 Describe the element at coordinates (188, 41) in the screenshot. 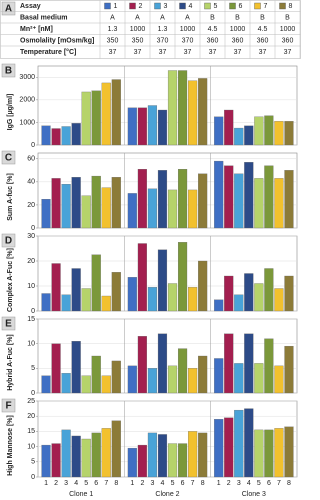

I see `table-cell: 370` at that location.